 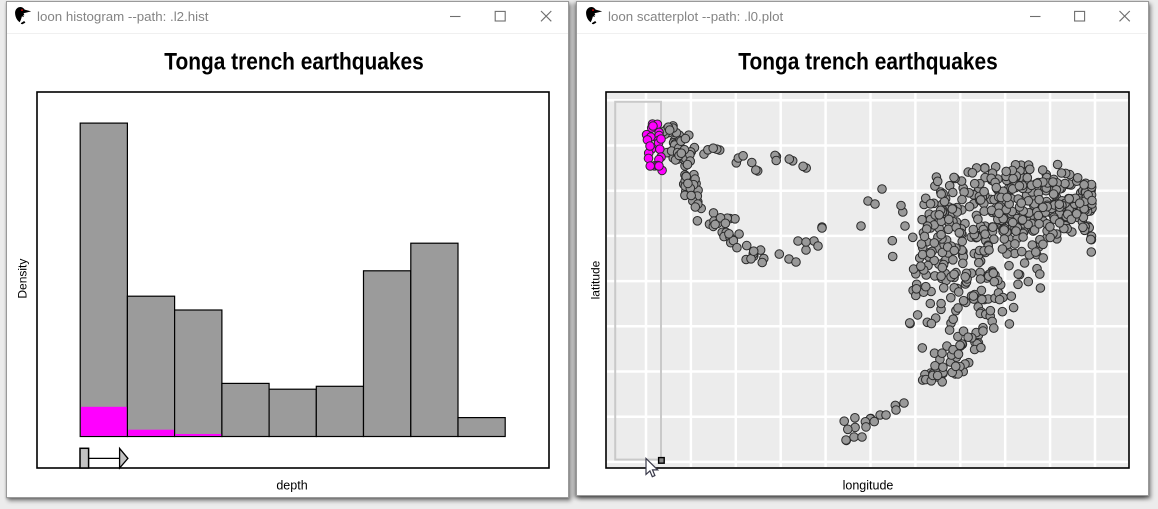 What do you see at coordinates (695, 16) in the screenshot?
I see `svg-text:loon scatterplot --path: .l0.p: loon scatterplot --path: .l0.plot` at bounding box center [695, 16].